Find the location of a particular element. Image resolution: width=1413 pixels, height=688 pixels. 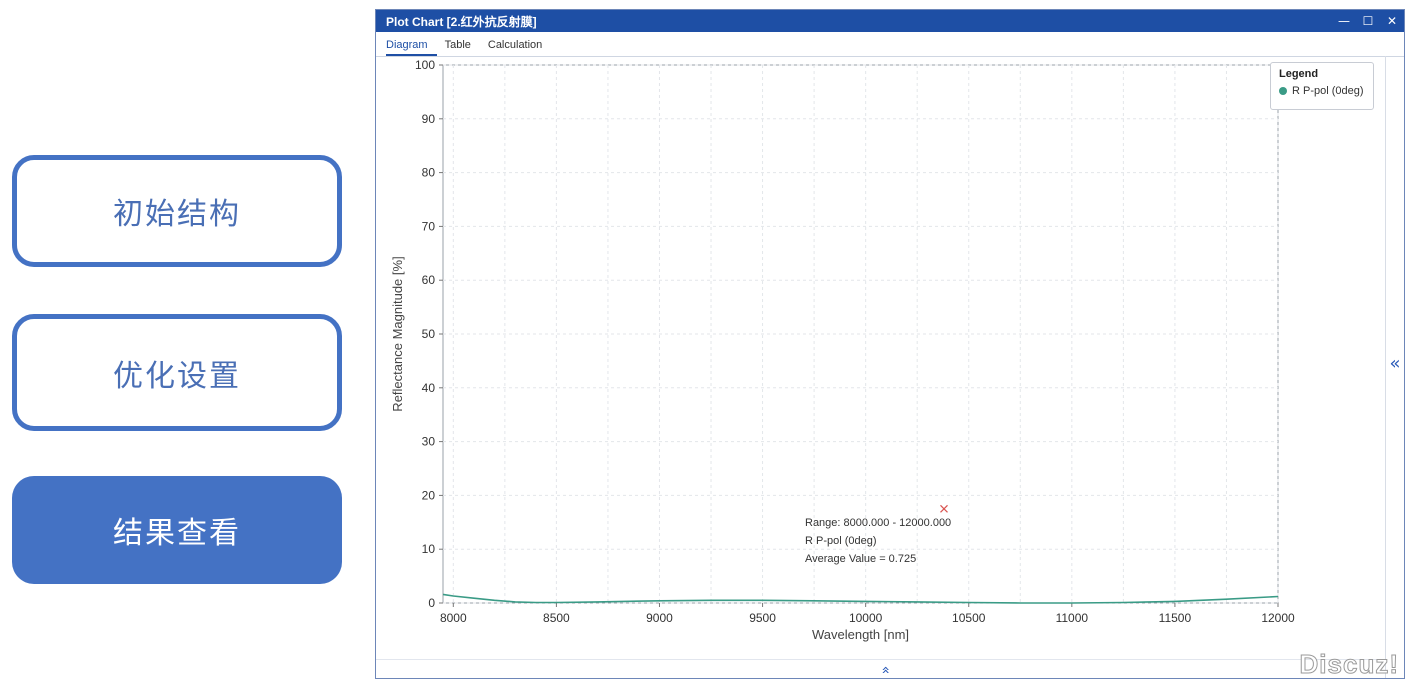

annotation-text: Range: 8000.000 - 12000.000 is located at coordinates (878, 523).